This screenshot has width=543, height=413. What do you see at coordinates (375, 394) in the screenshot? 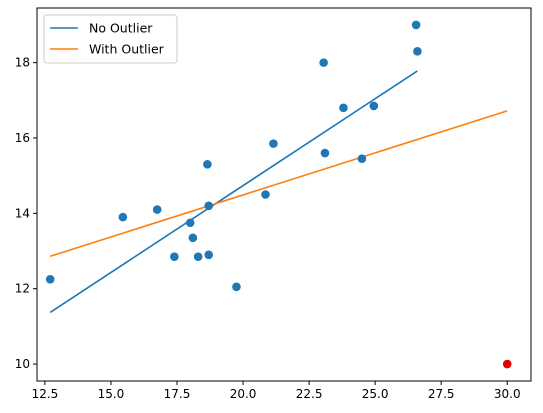
I see `x-tick-label: 25.0` at bounding box center [375, 394].